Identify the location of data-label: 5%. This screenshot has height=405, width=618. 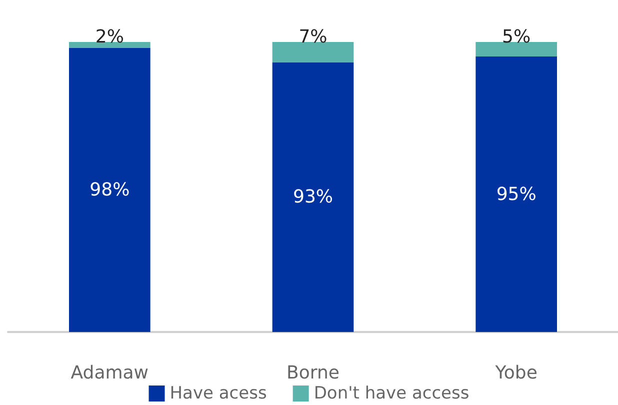
(516, 37).